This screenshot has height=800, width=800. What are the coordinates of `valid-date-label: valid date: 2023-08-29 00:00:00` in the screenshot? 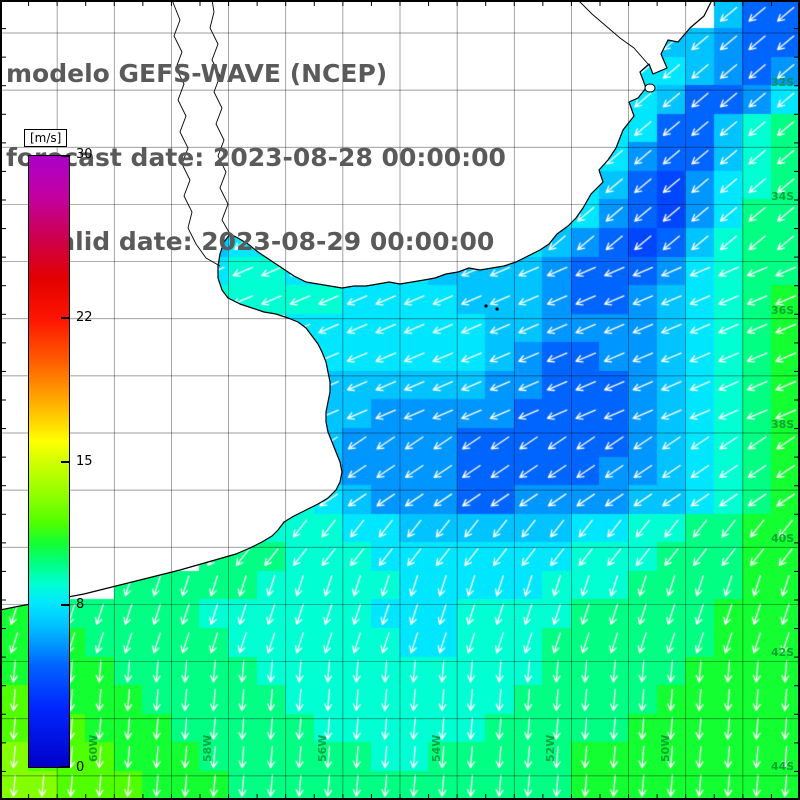 It's located at (268, 241).